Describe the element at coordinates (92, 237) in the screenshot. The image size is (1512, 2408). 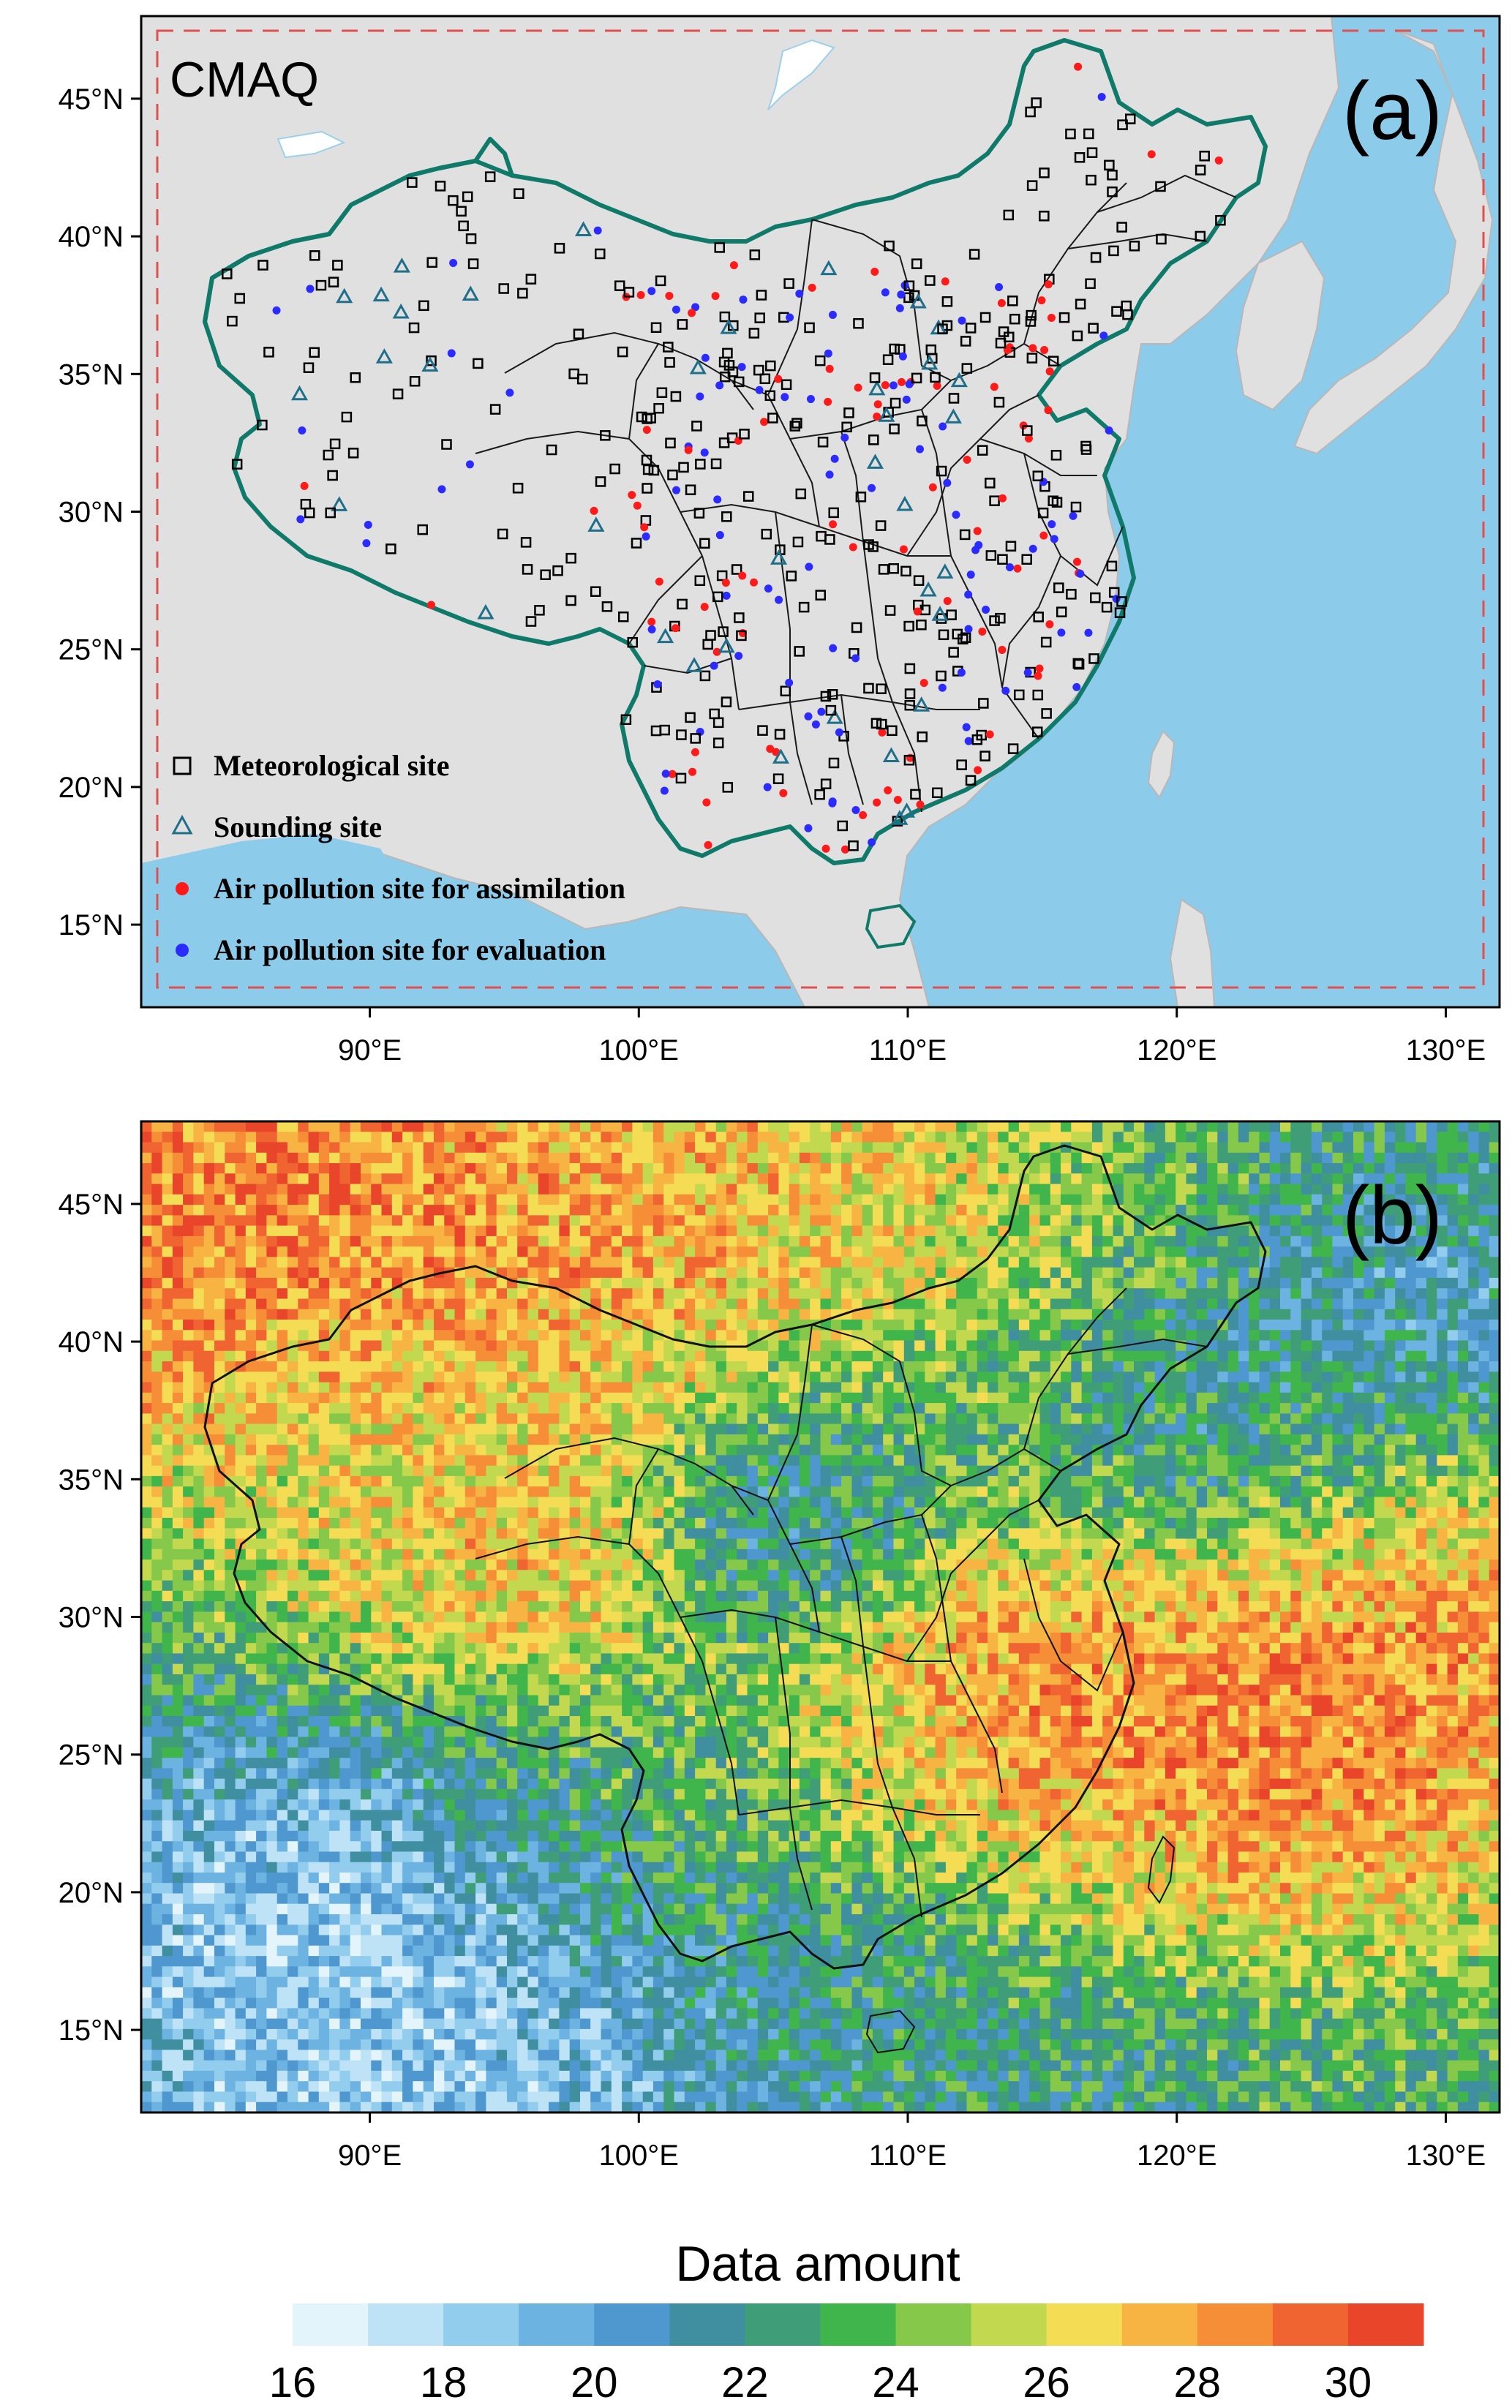
I see `lat-tick-label: 40°N` at that location.